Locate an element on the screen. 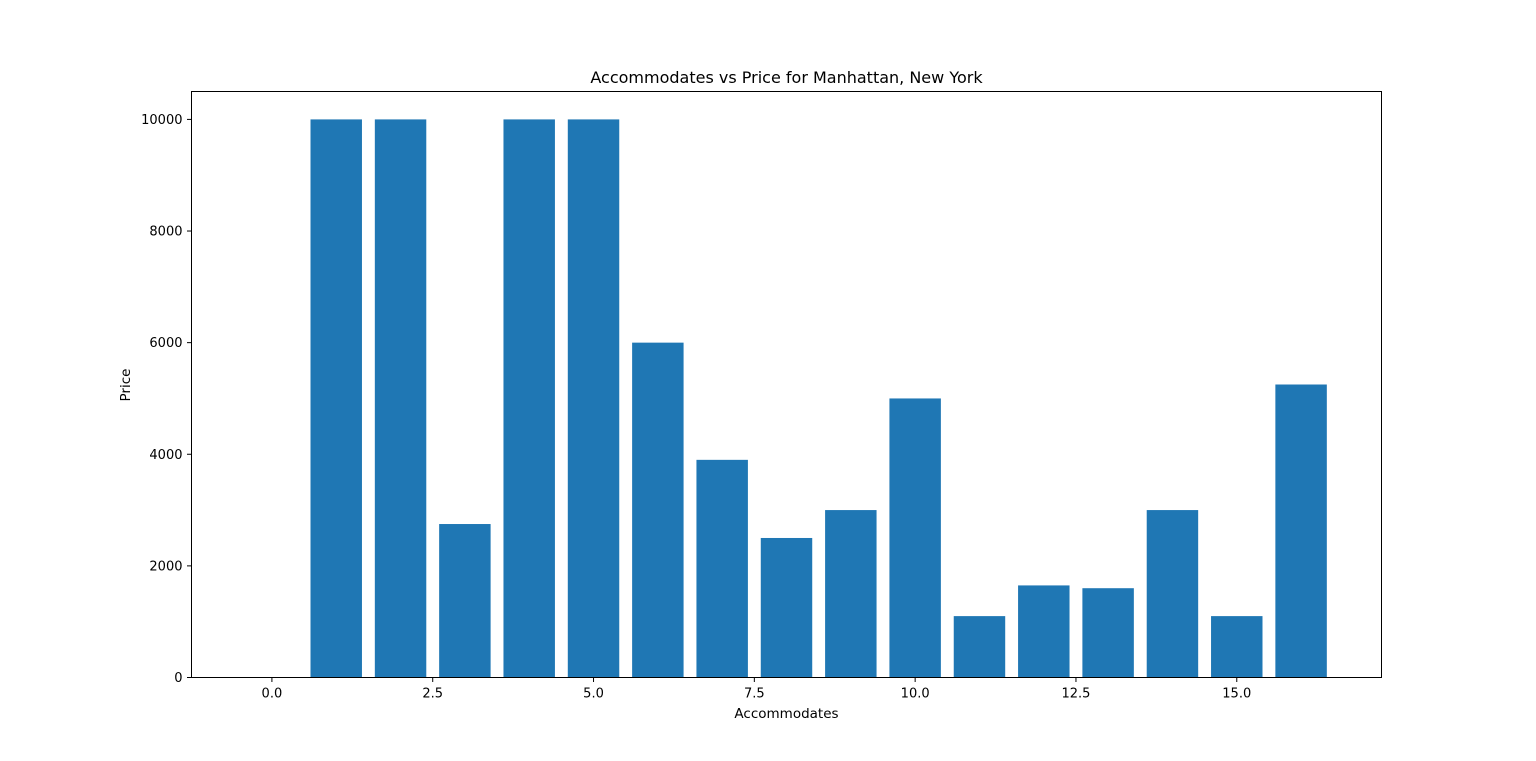 The height and width of the screenshot is (761, 1536). x-tick-label: 12.5 is located at coordinates (1075, 694).